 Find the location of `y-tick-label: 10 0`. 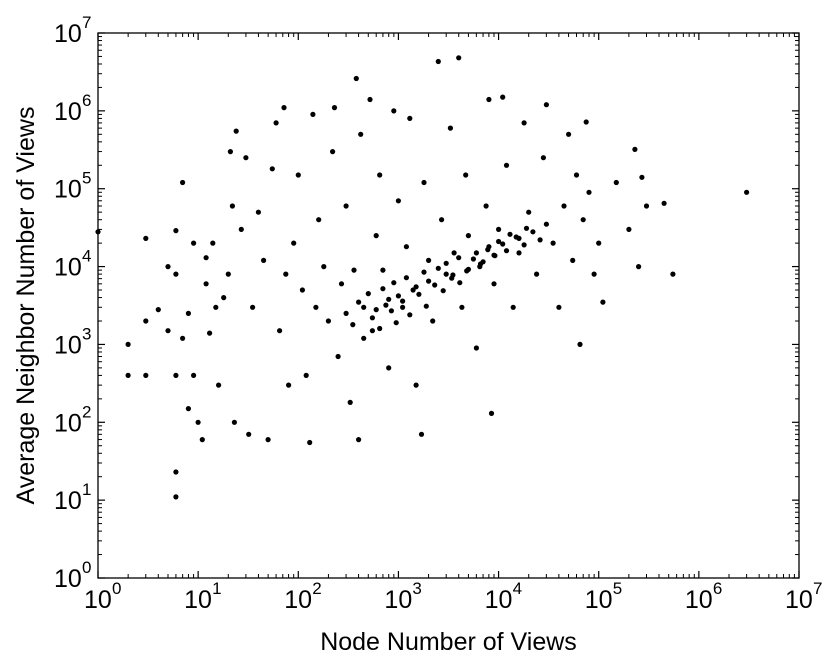

y-tick-label: 10 0 is located at coordinates (72, 575).